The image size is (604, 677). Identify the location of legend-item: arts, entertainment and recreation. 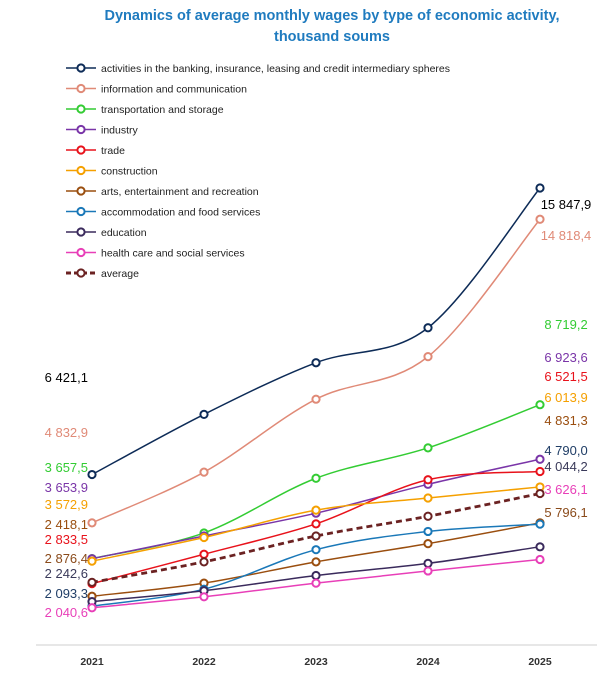
(162, 192).